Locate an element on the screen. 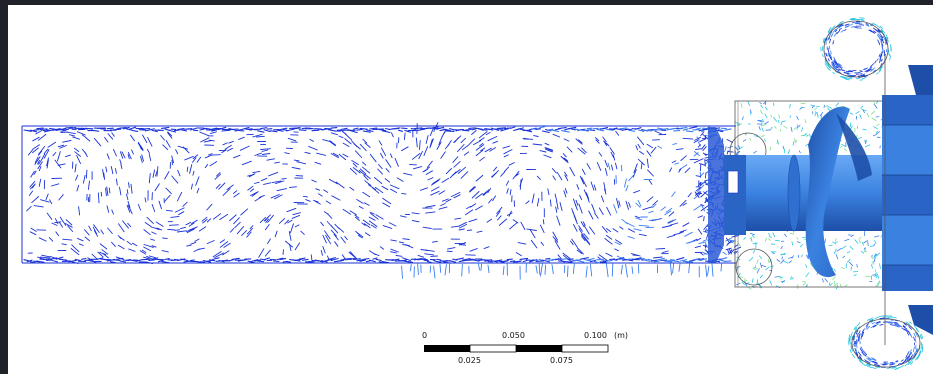 This screenshot has height=374, width=933. scale-bar: 0 0.050 0.100 (m) 0.025 0.075 is located at coordinates (525, 348).